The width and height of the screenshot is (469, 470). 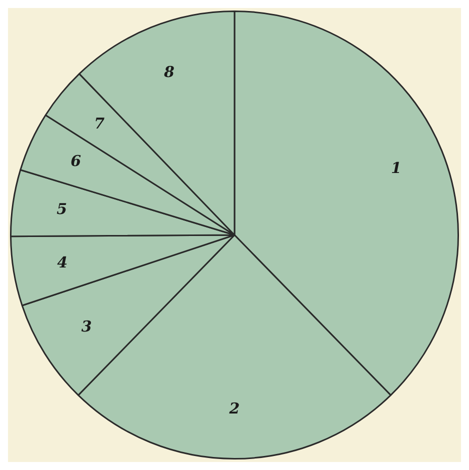 What do you see at coordinates (169, 72) in the screenshot?
I see `slice-label: 8` at bounding box center [169, 72].